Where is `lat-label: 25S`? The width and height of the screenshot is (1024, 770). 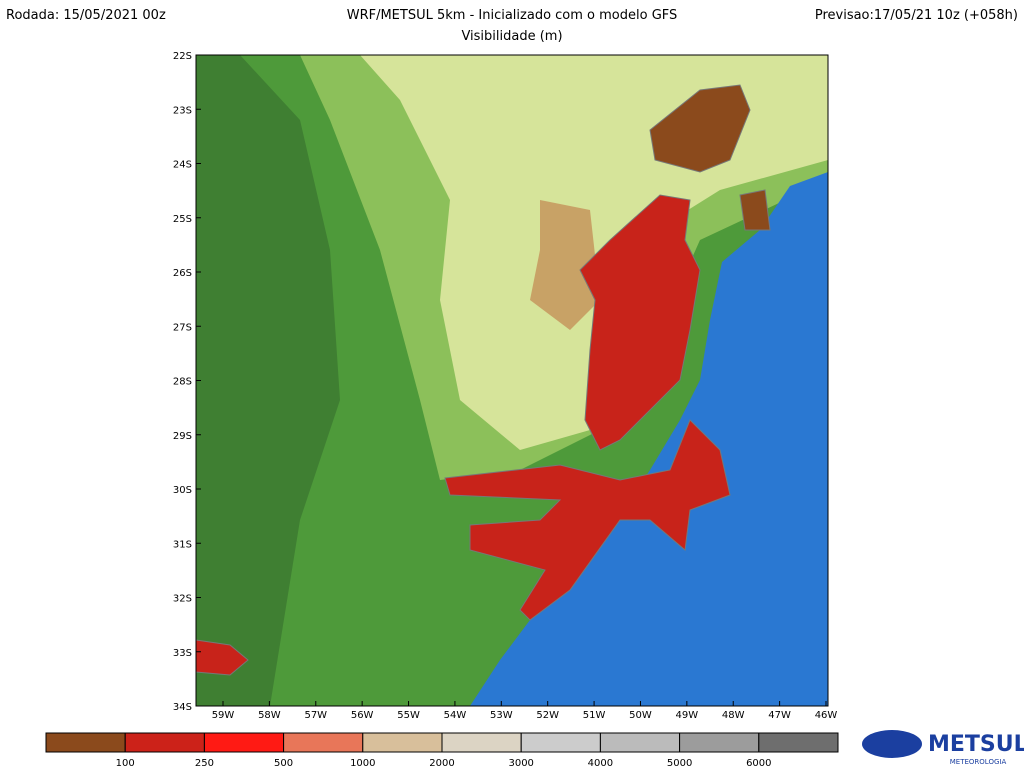 lat-label: 25S is located at coordinates (182, 219).